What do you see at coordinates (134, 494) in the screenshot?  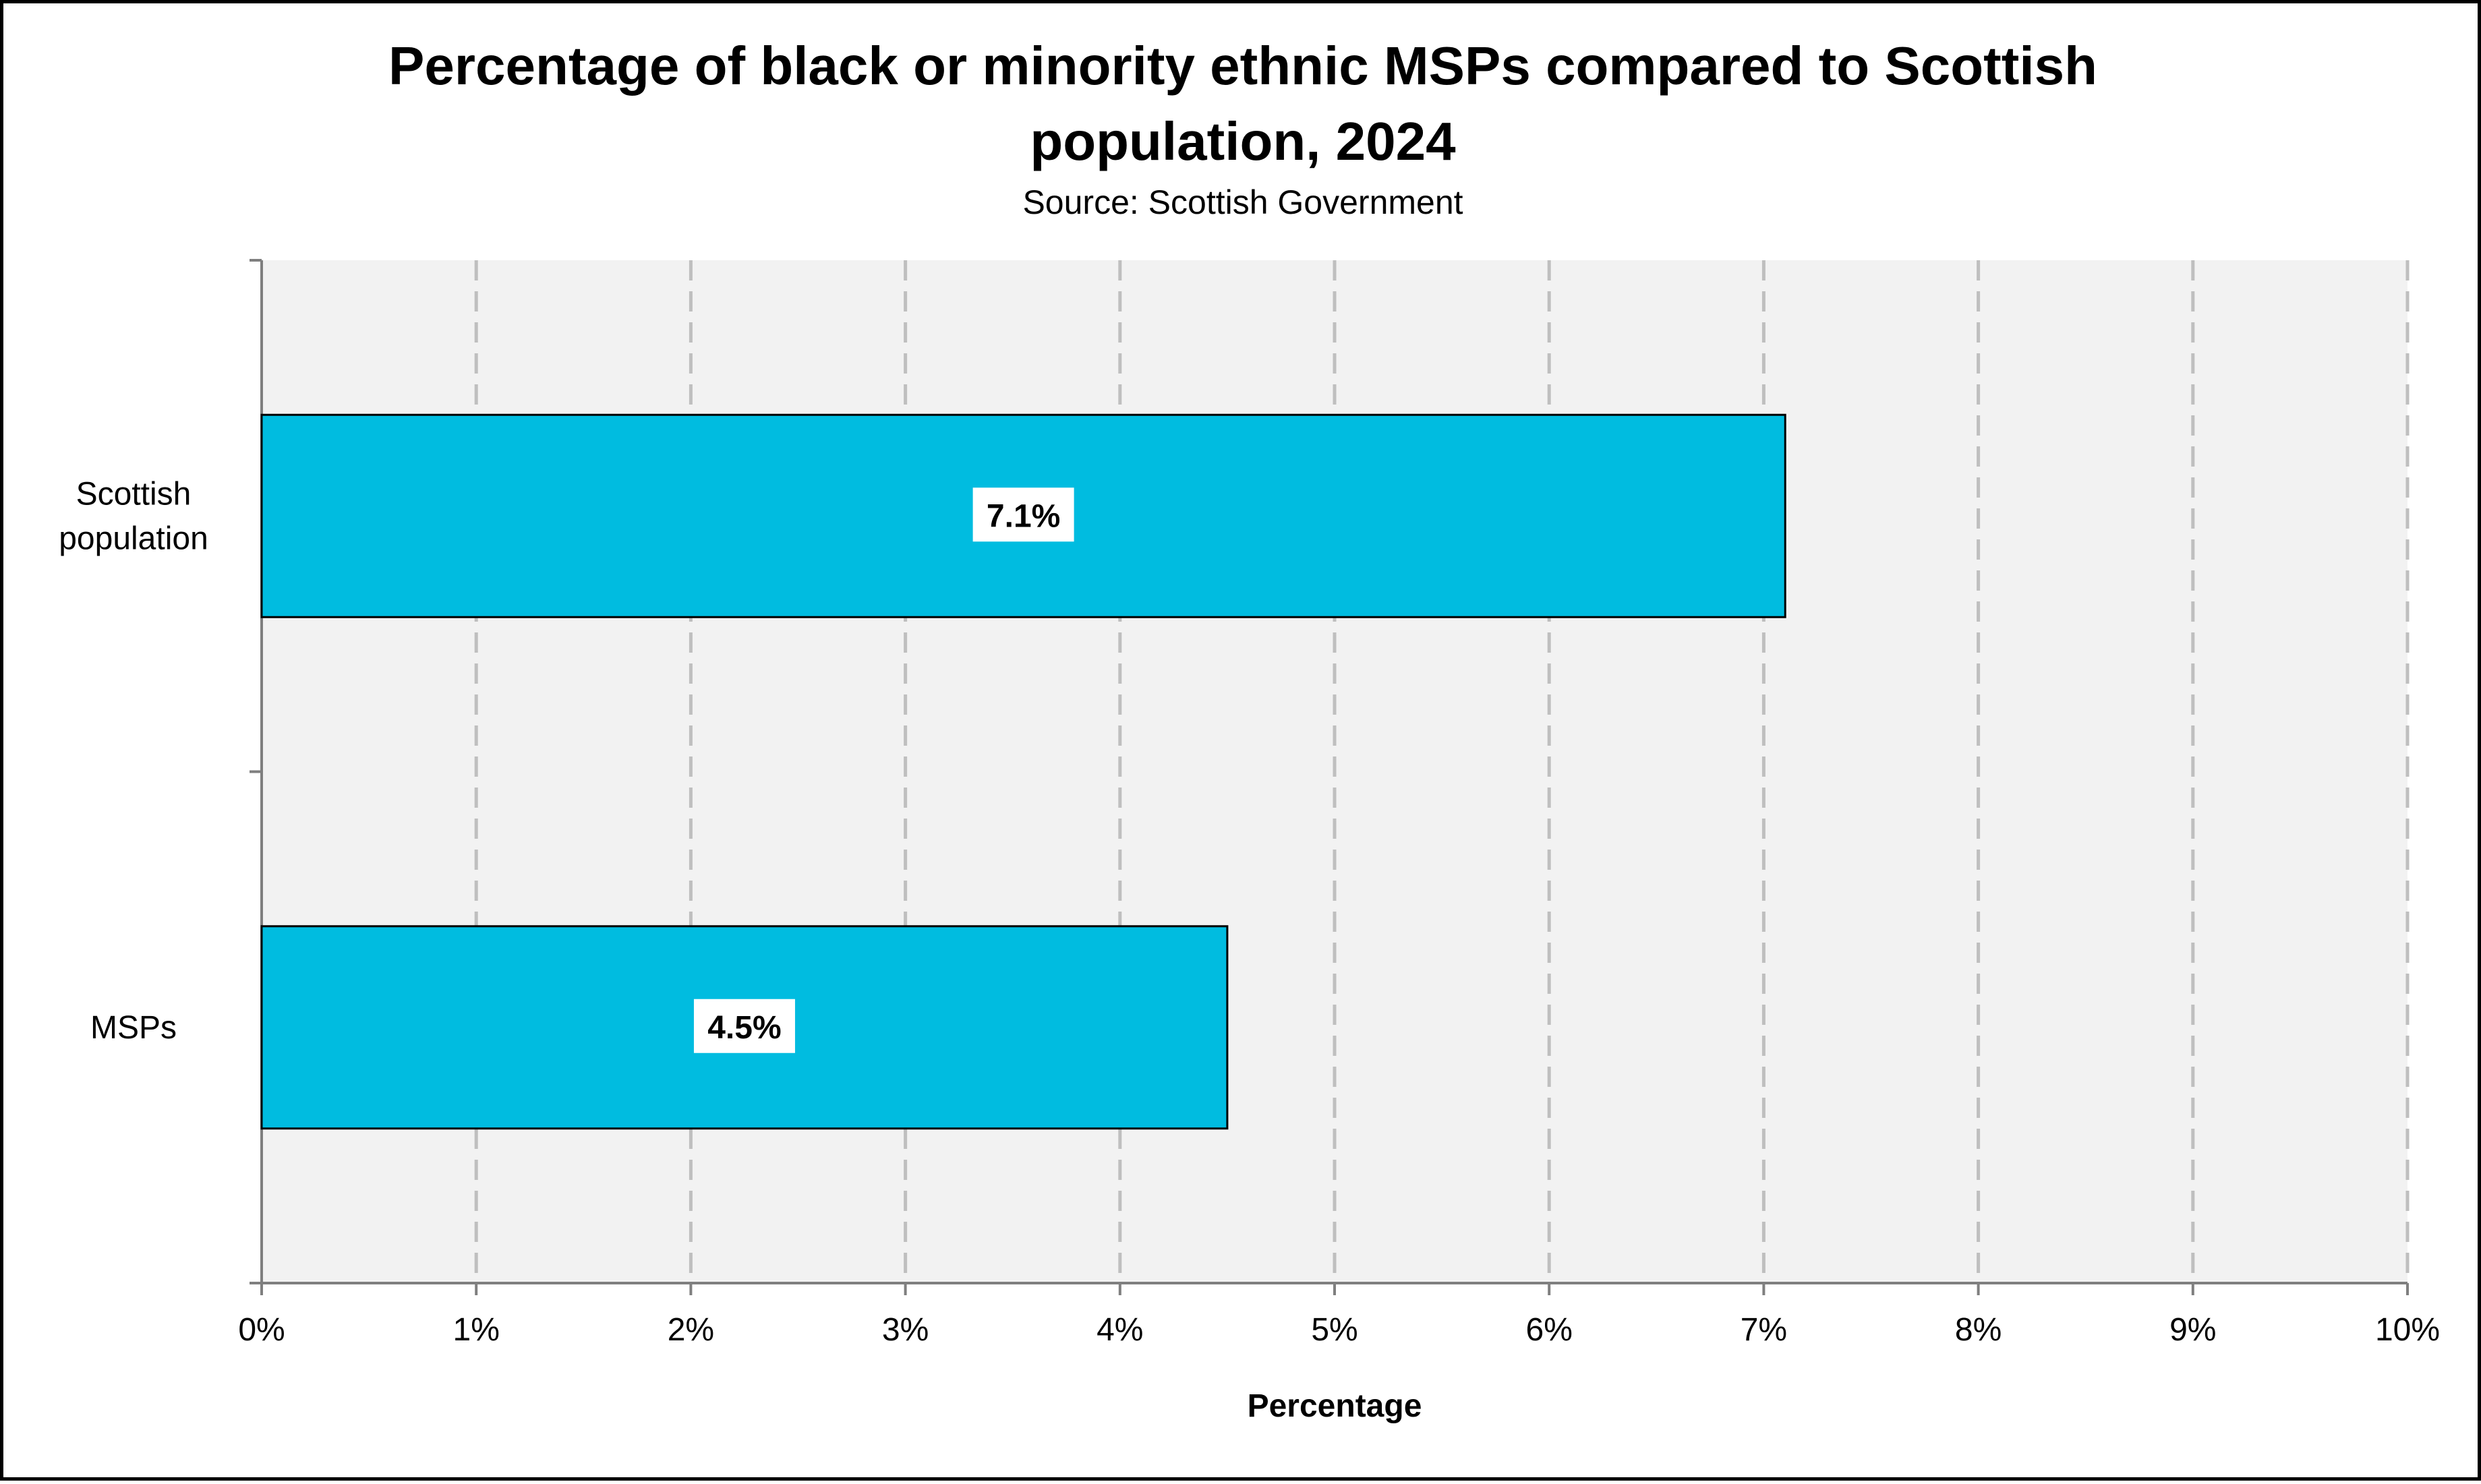 I see `y-category-label: Scottish` at bounding box center [134, 494].